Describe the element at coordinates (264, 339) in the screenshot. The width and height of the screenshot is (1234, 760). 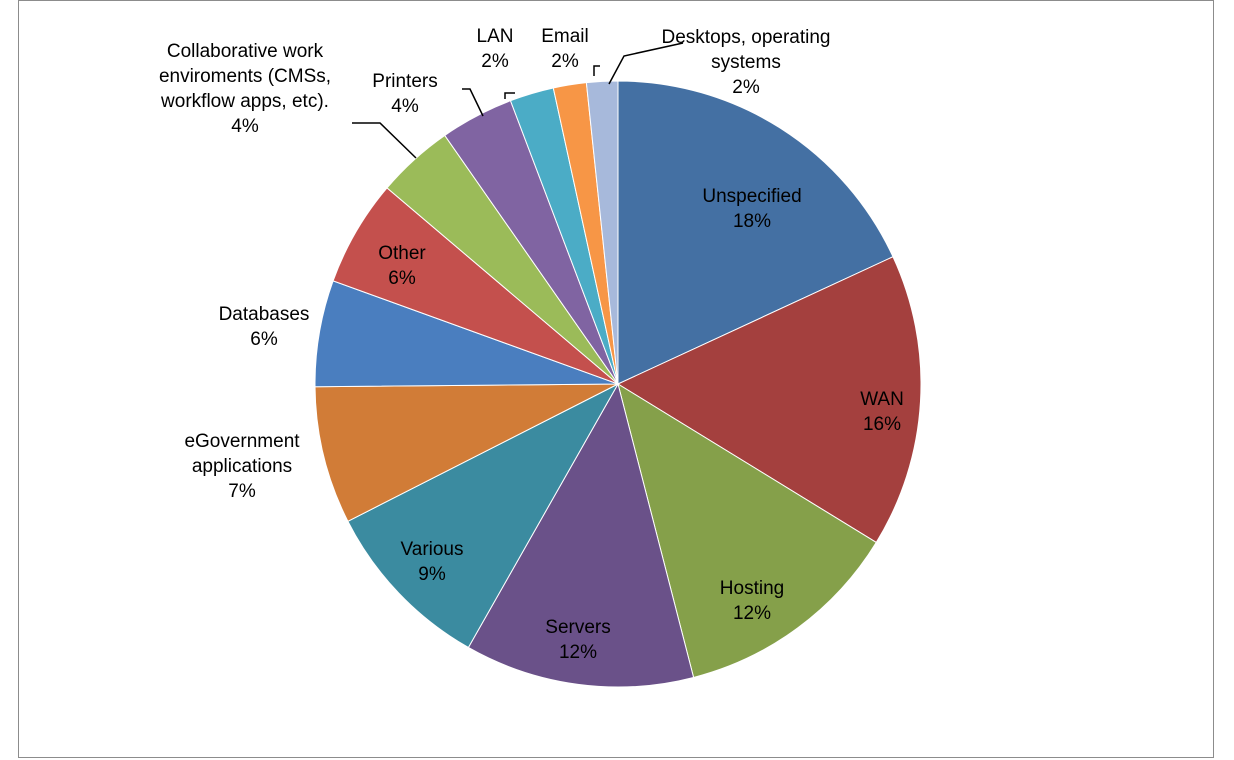
I see `data-label-pct-databases: 6%` at that location.